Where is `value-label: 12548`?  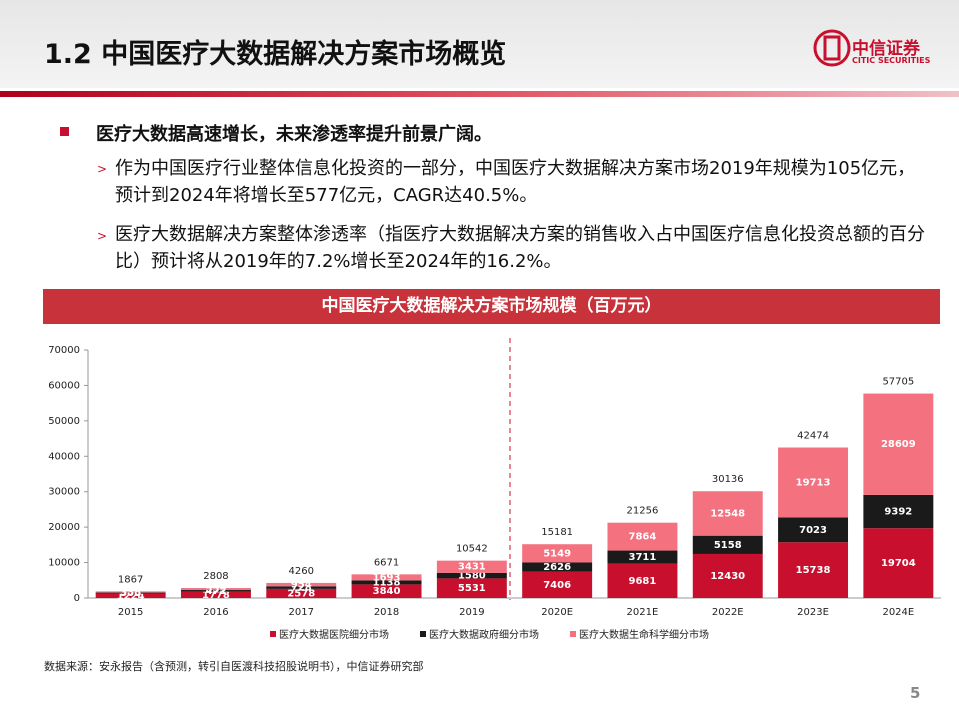 value-label: 12548 is located at coordinates (727, 513).